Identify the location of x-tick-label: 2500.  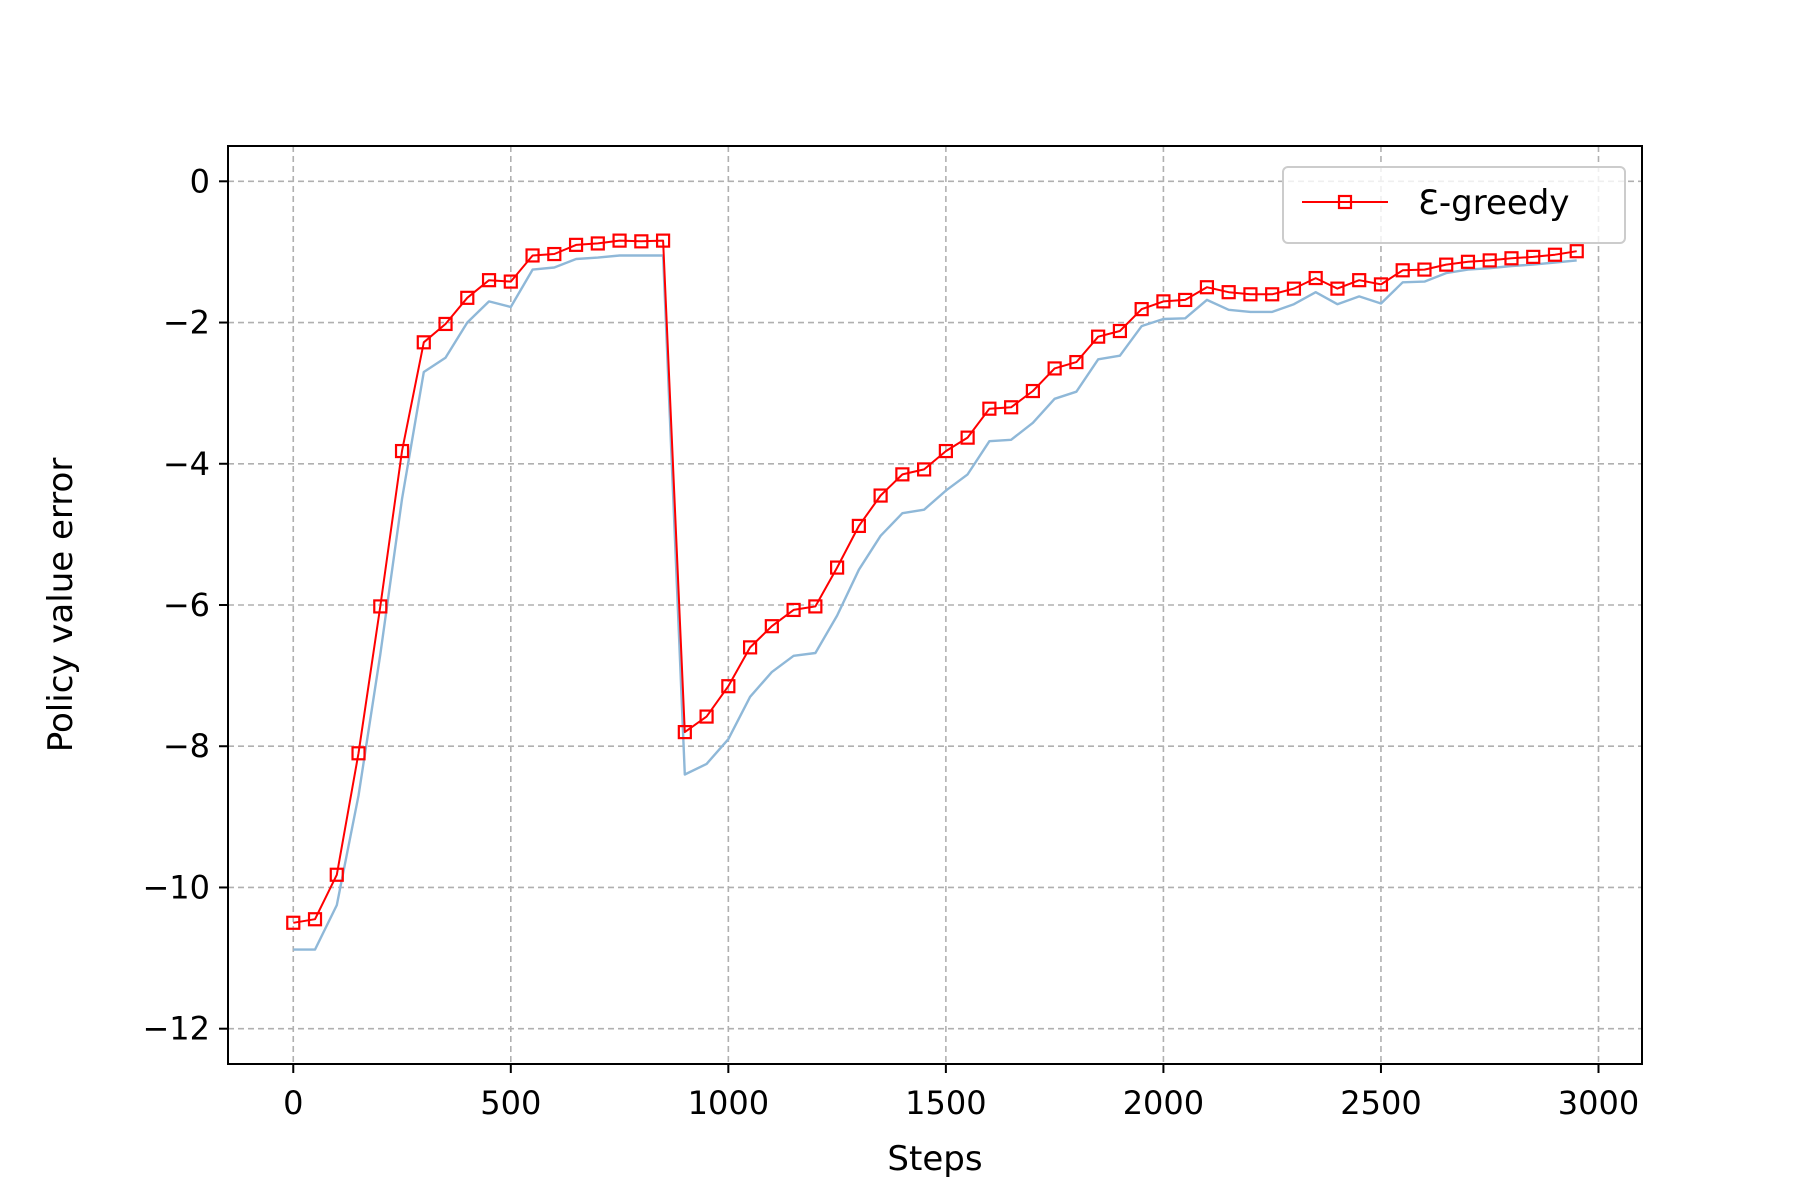
(1380, 1103).